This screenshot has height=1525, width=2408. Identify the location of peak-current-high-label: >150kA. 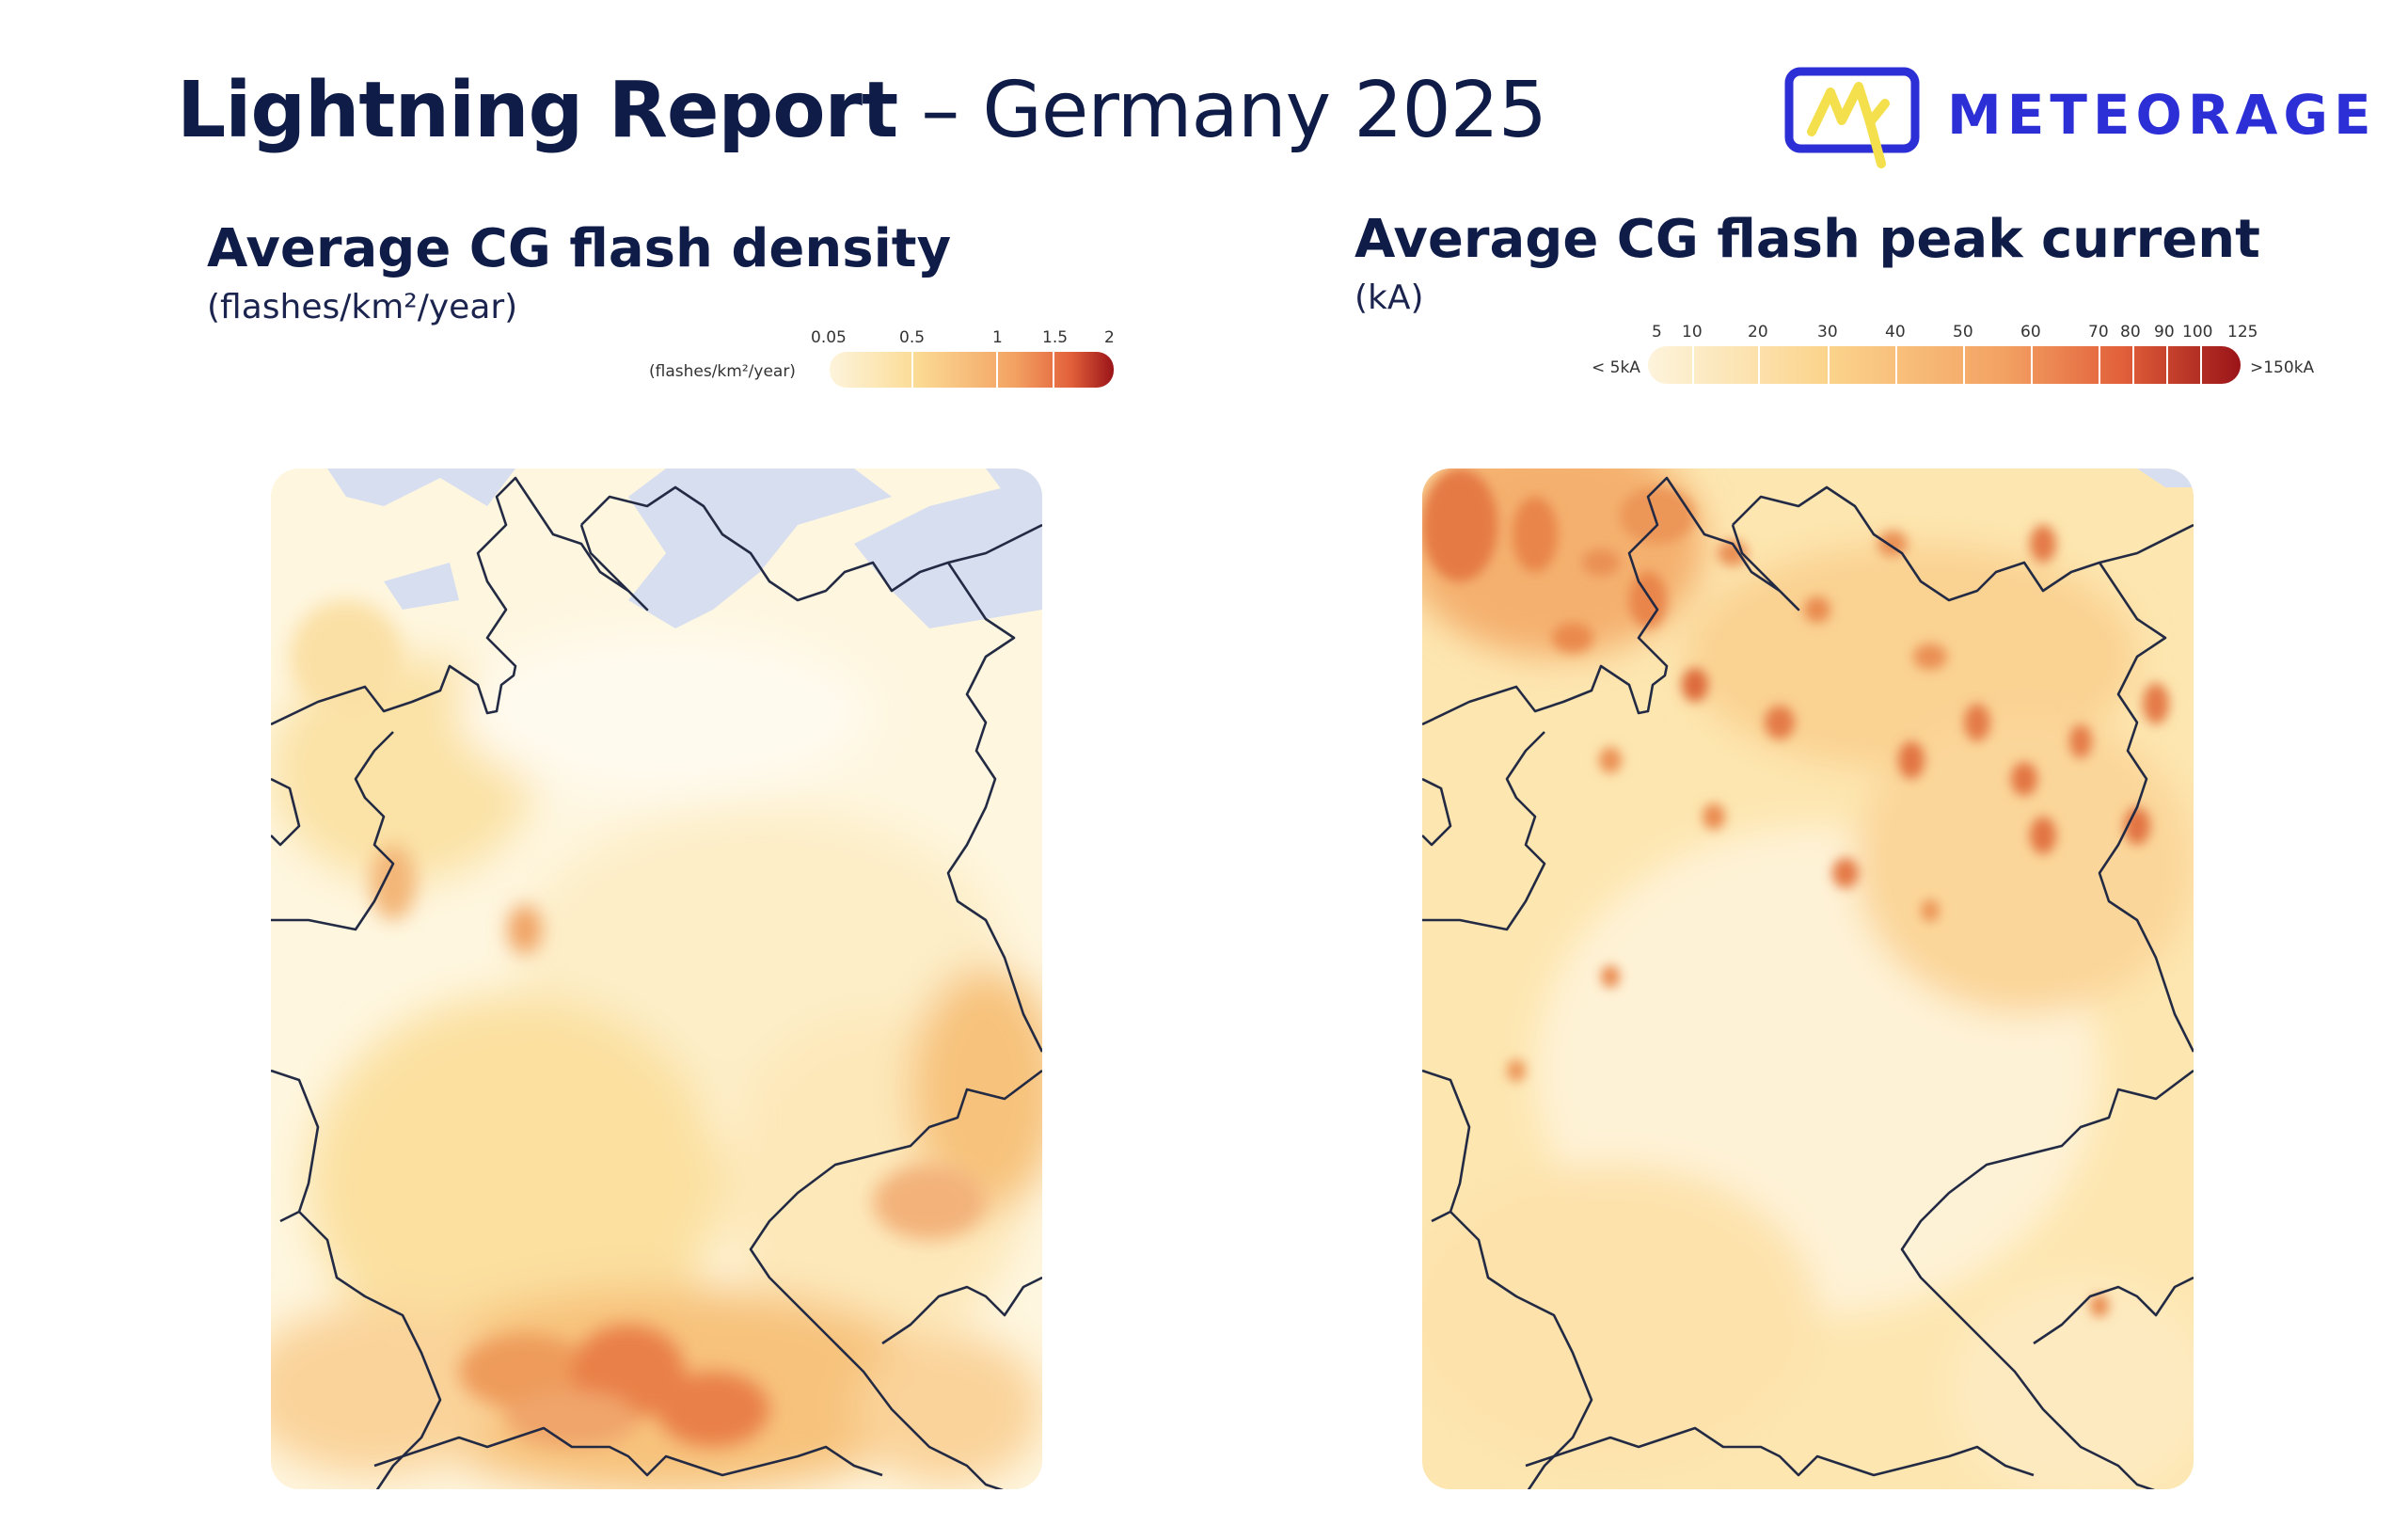
(2283, 367).